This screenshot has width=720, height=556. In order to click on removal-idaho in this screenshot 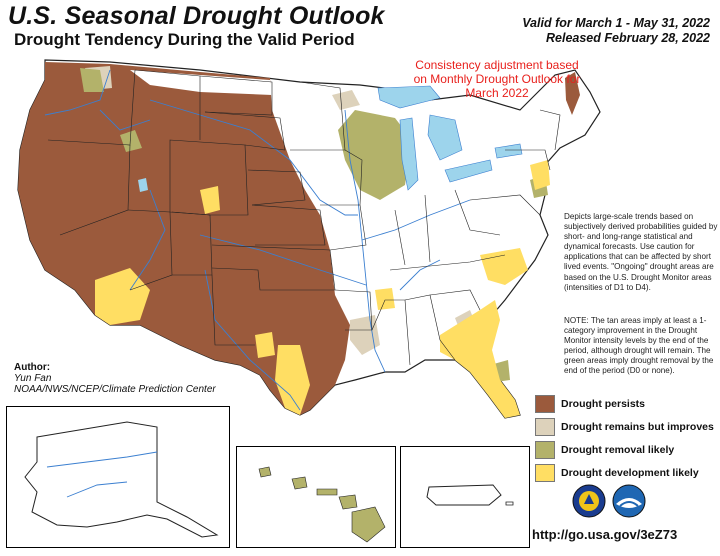, I will do `click(131, 141)`.